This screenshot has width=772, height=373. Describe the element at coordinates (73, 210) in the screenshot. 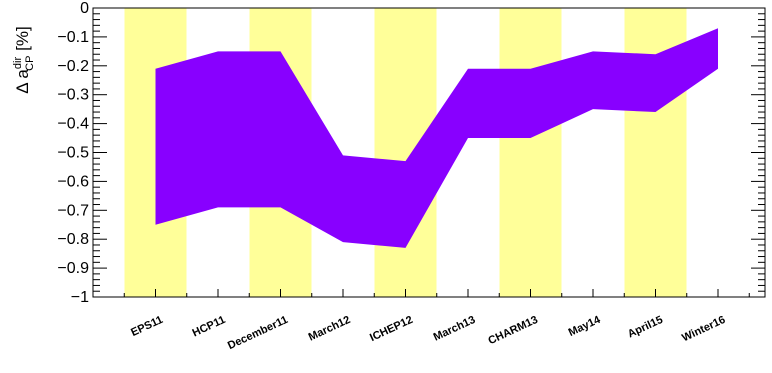

I see `y-tick-label: −0.7` at that location.